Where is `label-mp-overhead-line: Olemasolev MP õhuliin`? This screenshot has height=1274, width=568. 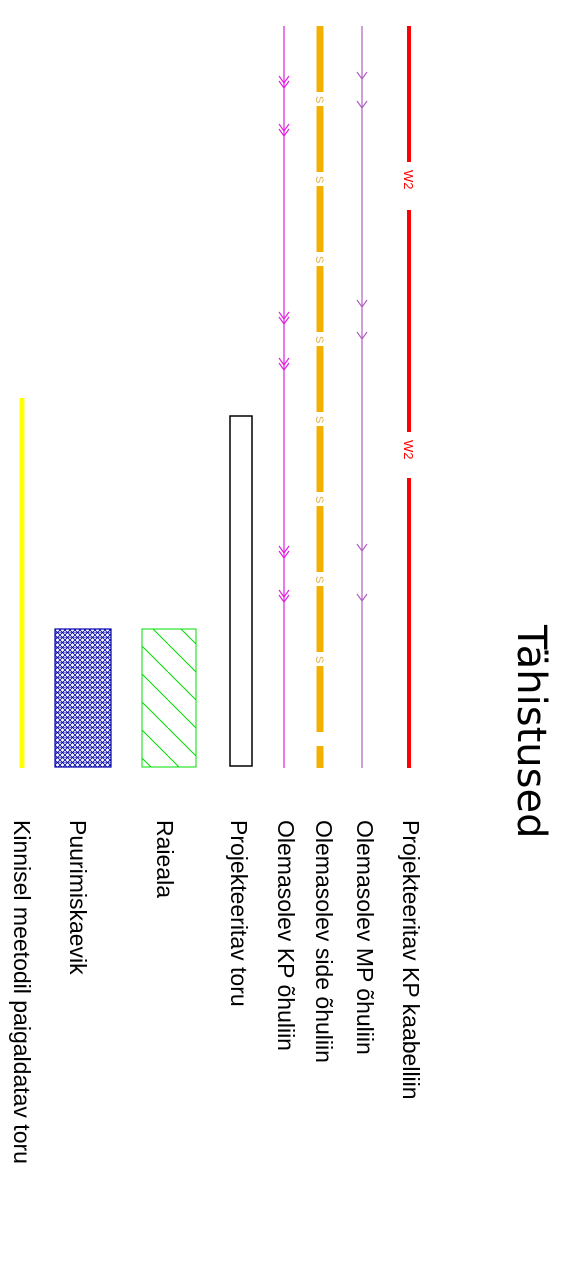 label-mp-overhead-line: Olemasolev MP õhuliin is located at coordinates (365, 937).